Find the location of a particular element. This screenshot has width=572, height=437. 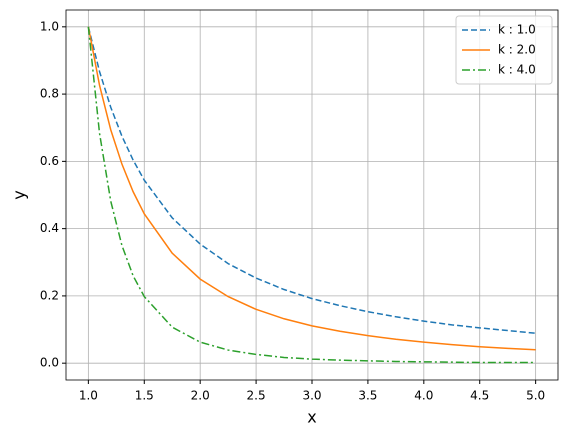

y-tick-label: 0.6 is located at coordinates (49, 161).